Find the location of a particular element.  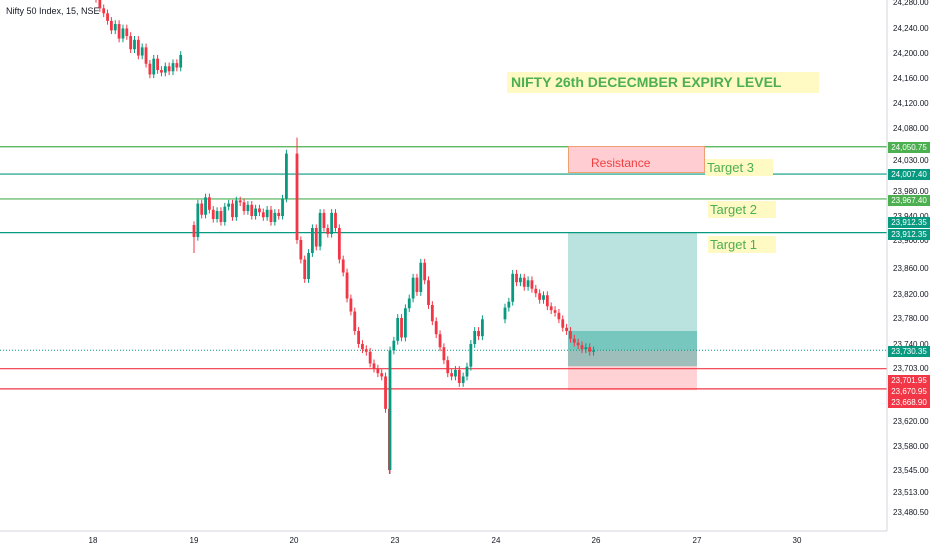

y-tick-label: 23,513.00 is located at coordinates (911, 492).